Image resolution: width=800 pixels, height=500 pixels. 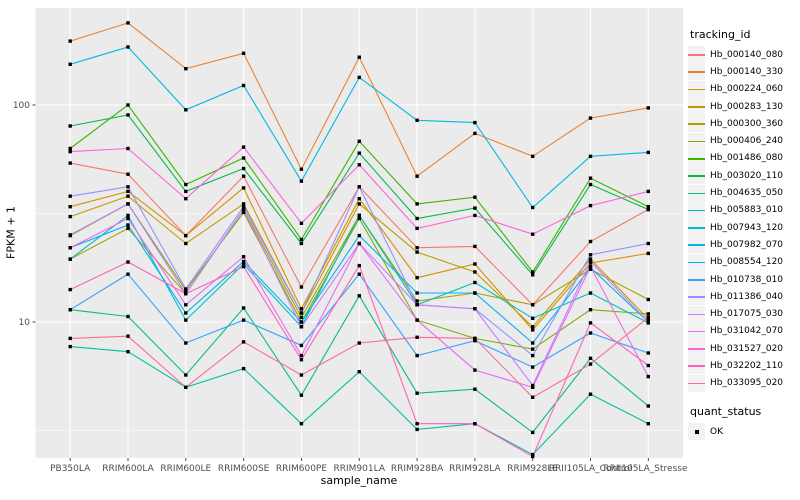 I want to click on legend-label: Hb_000140_330, so click(x=747, y=71).